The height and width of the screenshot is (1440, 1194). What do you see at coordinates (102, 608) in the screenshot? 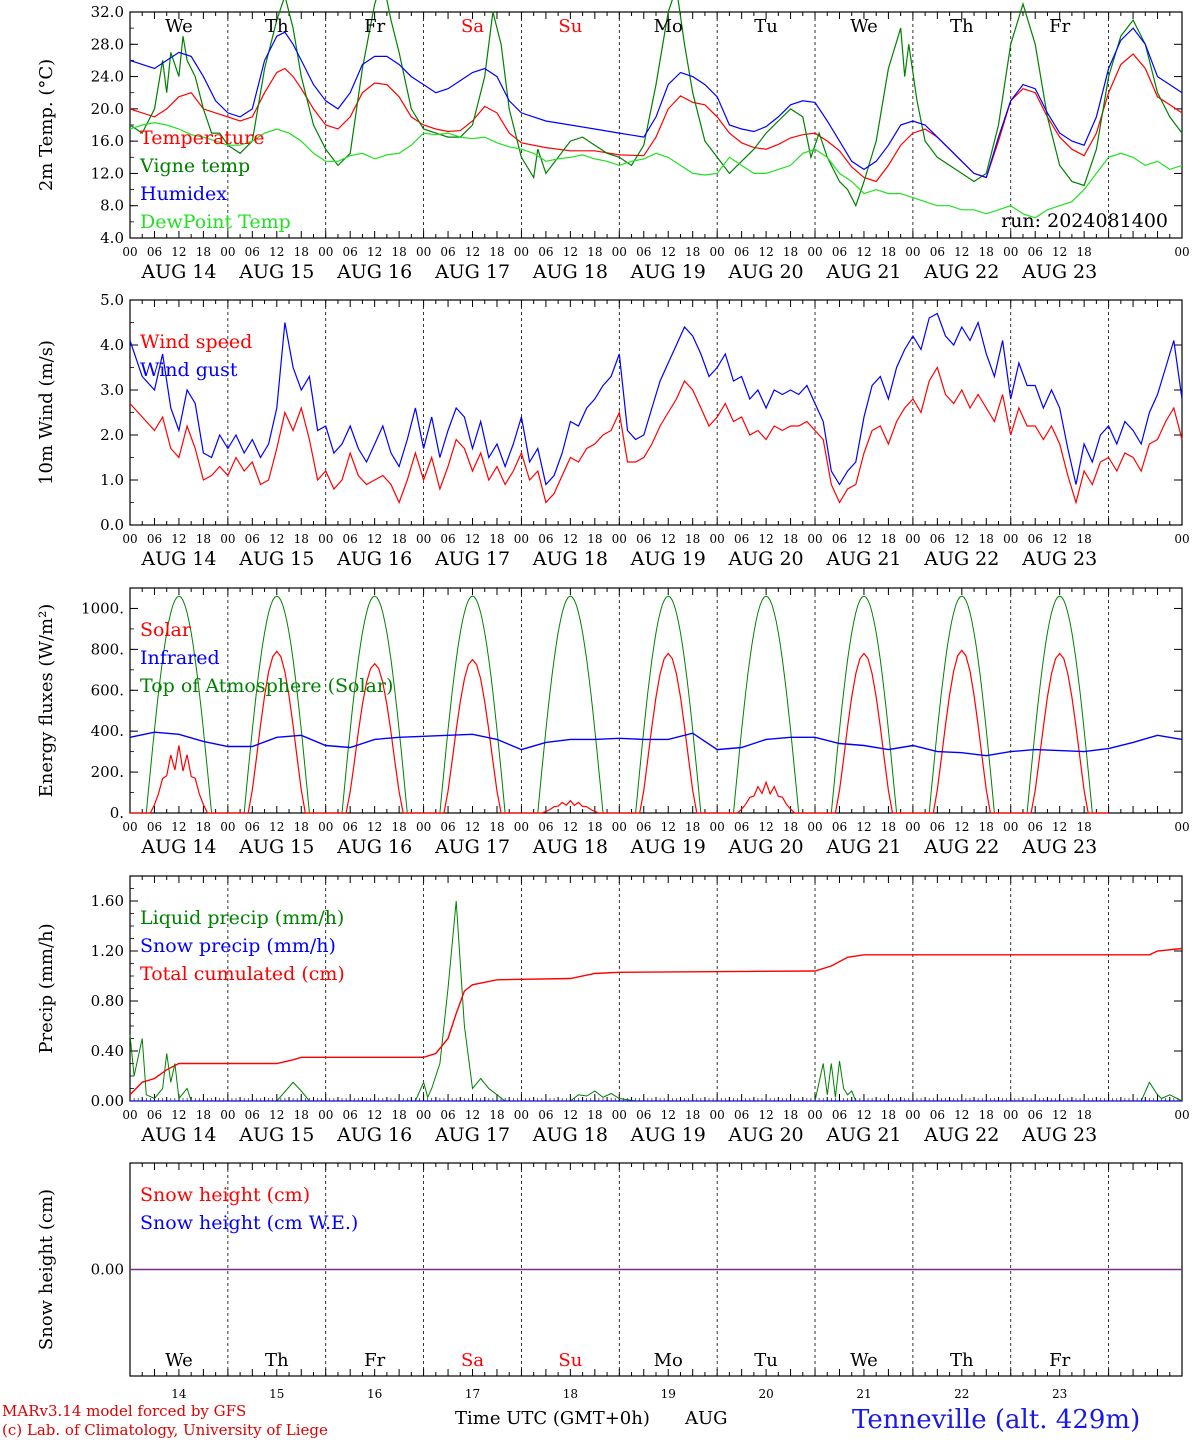
I see `y-tick-label: 1000.` at bounding box center [102, 608].